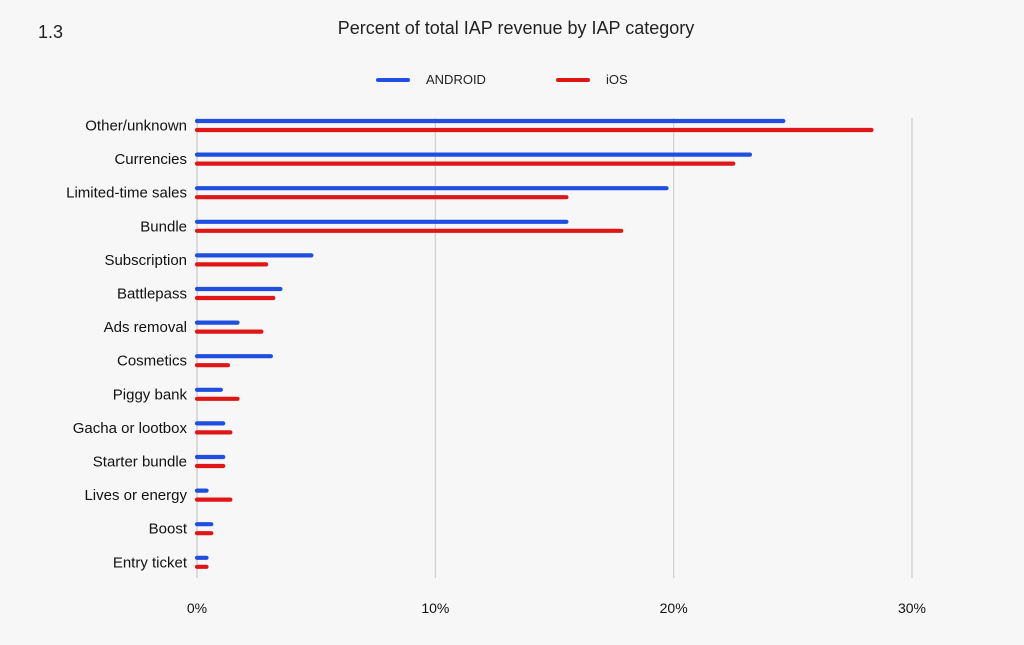 This screenshot has width=1024, height=645. I want to click on category-label: Limited-time sales, so click(126, 193).